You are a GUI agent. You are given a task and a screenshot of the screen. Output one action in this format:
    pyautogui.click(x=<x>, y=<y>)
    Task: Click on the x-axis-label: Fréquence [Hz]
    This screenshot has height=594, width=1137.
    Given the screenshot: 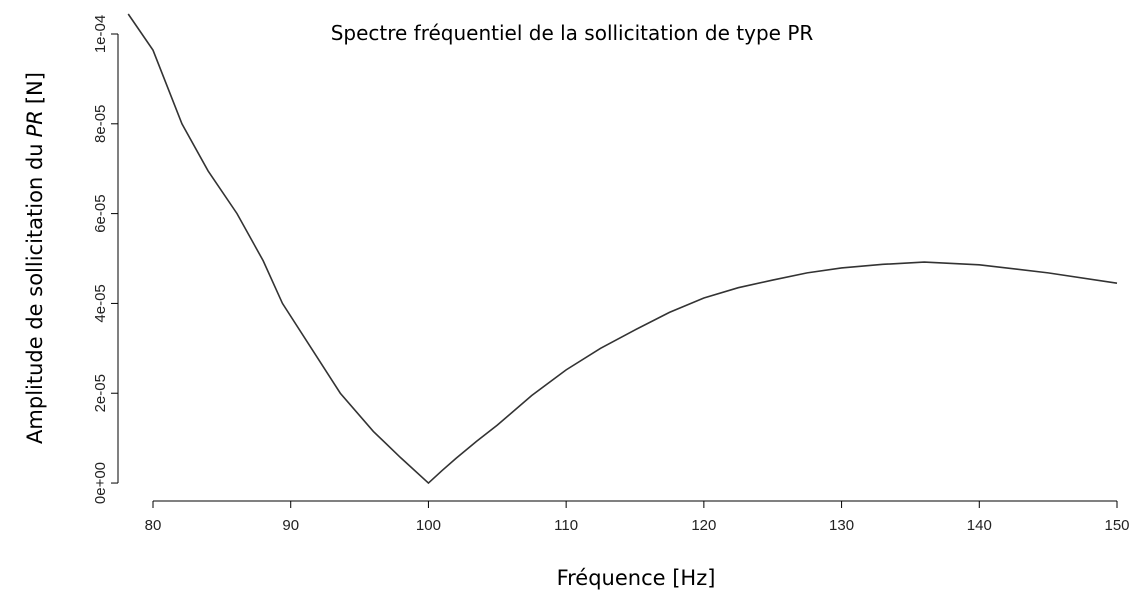 What is the action you would take?
    pyautogui.click(x=636, y=578)
    